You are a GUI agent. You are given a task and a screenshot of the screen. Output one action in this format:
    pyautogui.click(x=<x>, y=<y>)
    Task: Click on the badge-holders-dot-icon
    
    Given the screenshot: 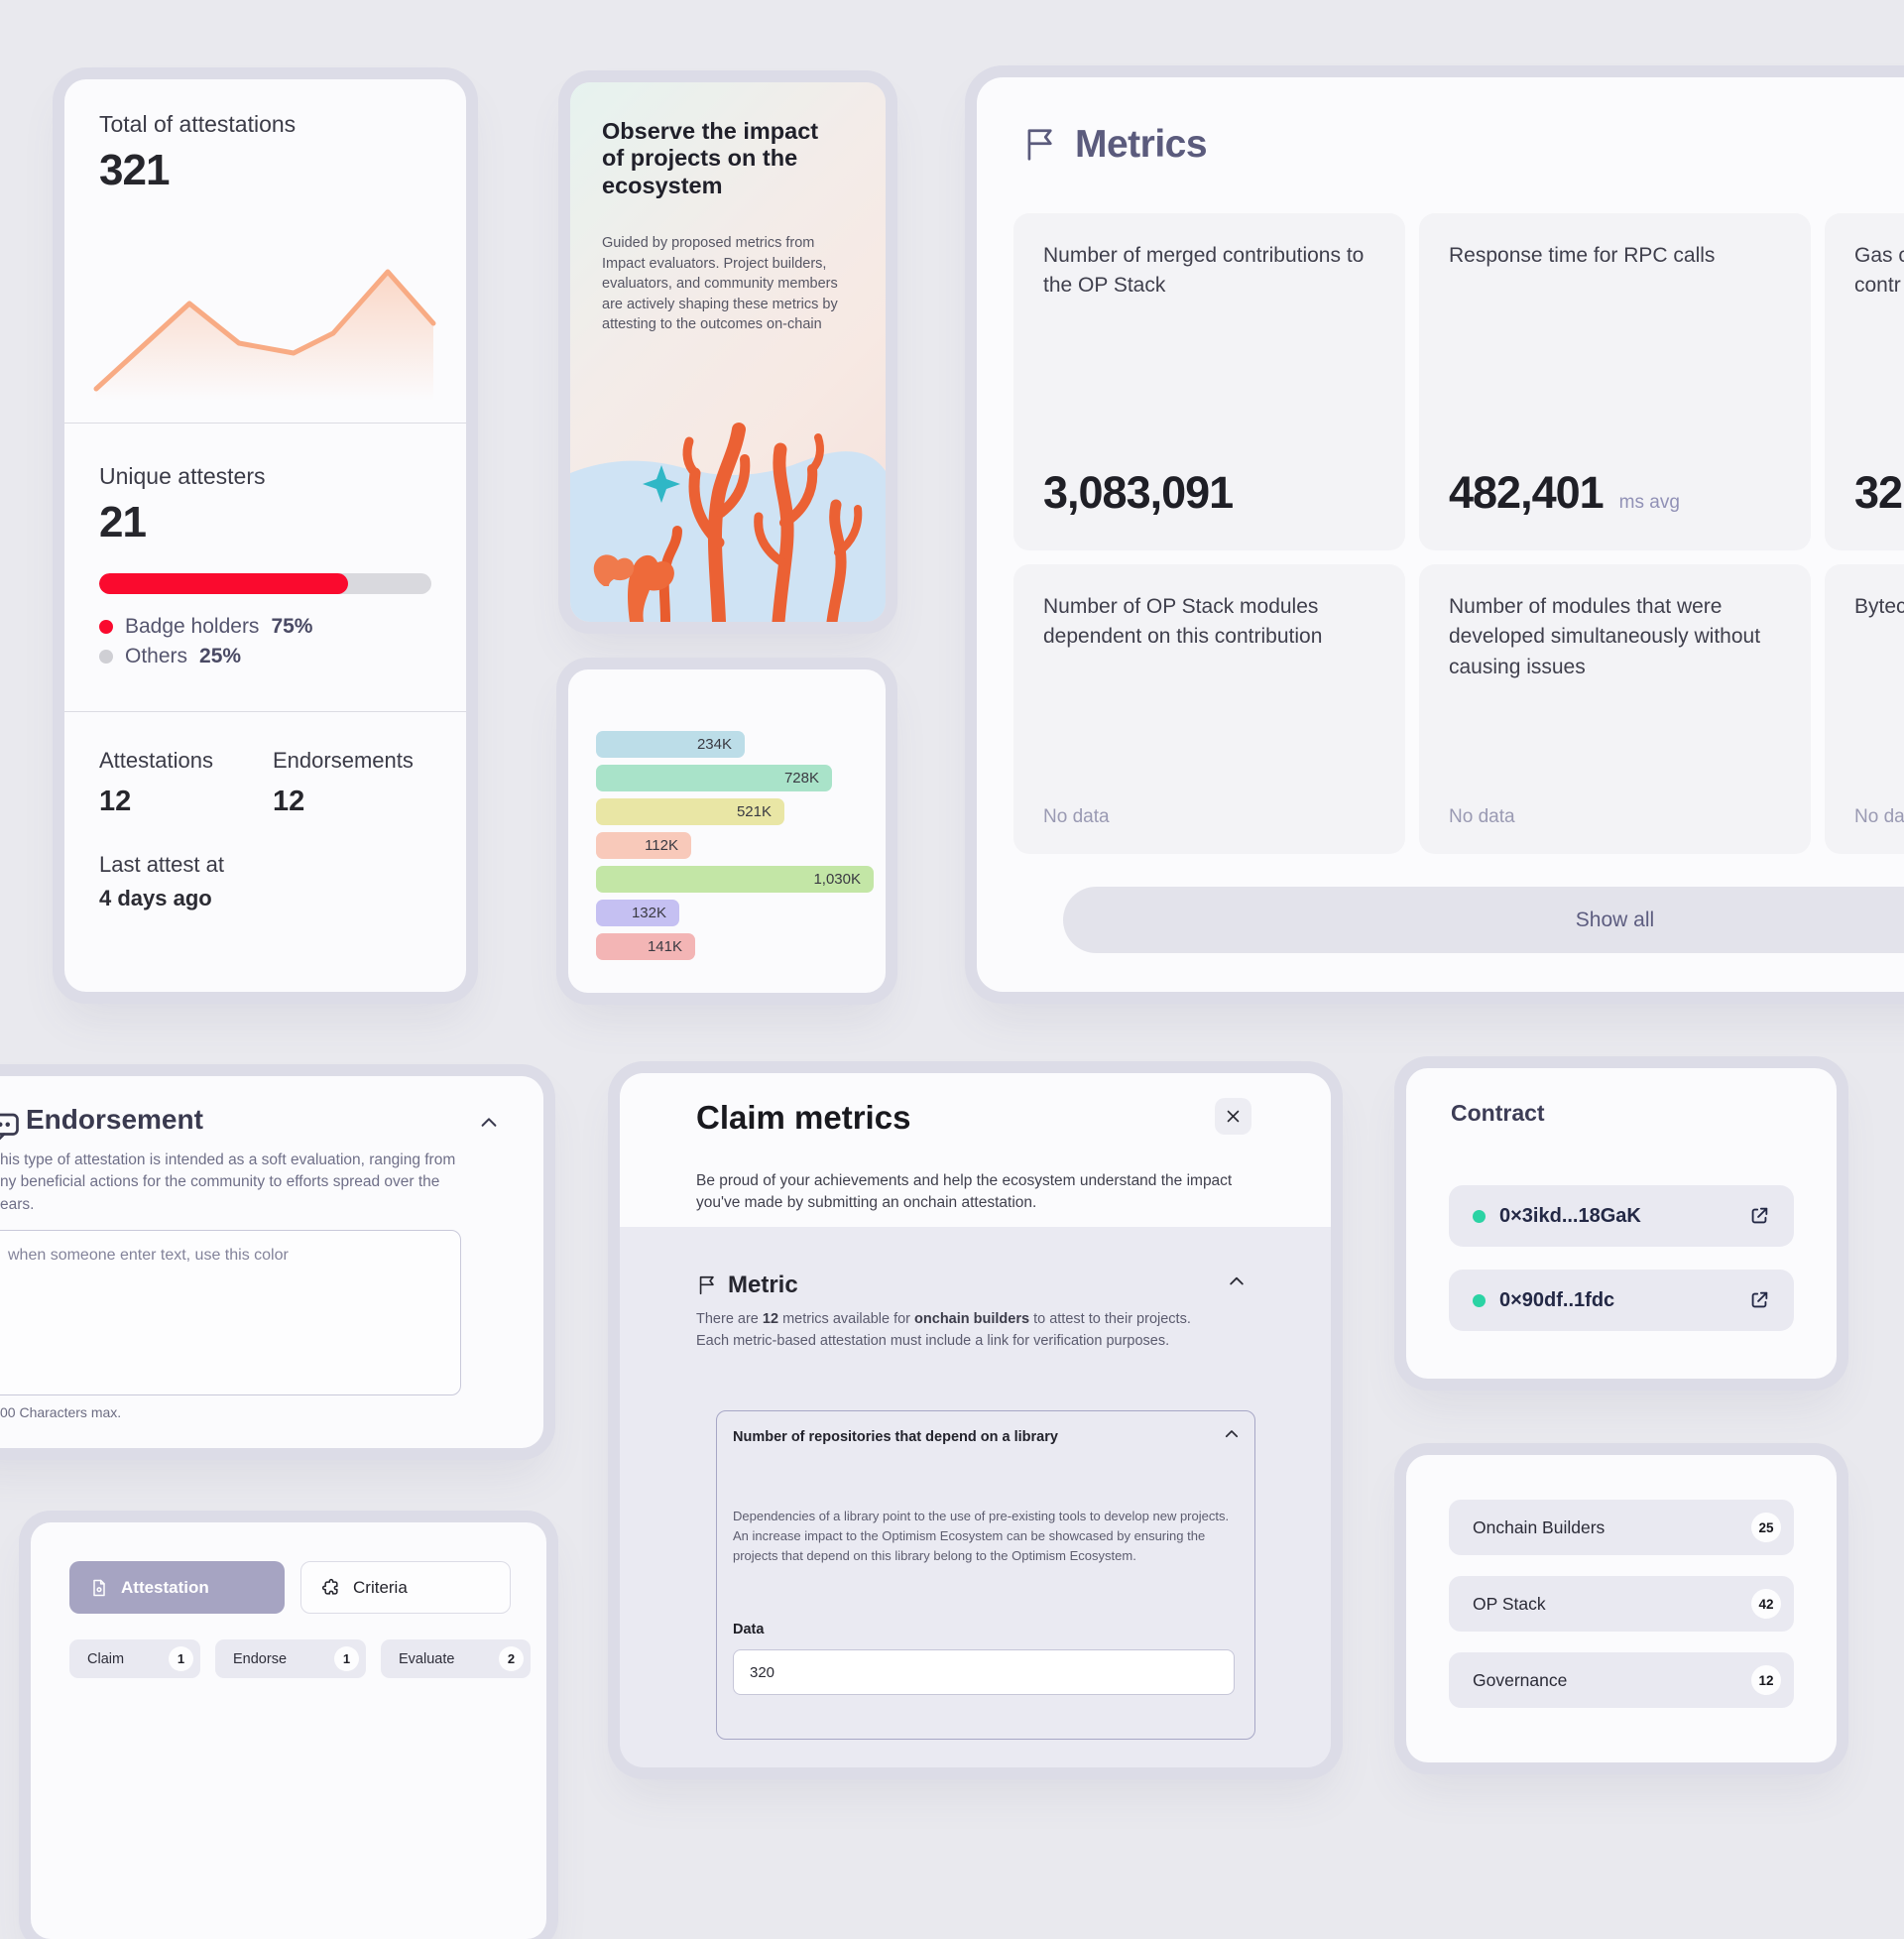 What is the action you would take?
    pyautogui.click(x=106, y=627)
    